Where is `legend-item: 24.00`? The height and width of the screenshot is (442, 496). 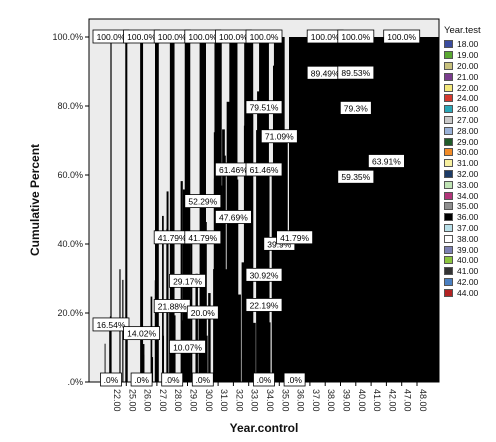
legend-item: 24.00 is located at coordinates (470, 98).